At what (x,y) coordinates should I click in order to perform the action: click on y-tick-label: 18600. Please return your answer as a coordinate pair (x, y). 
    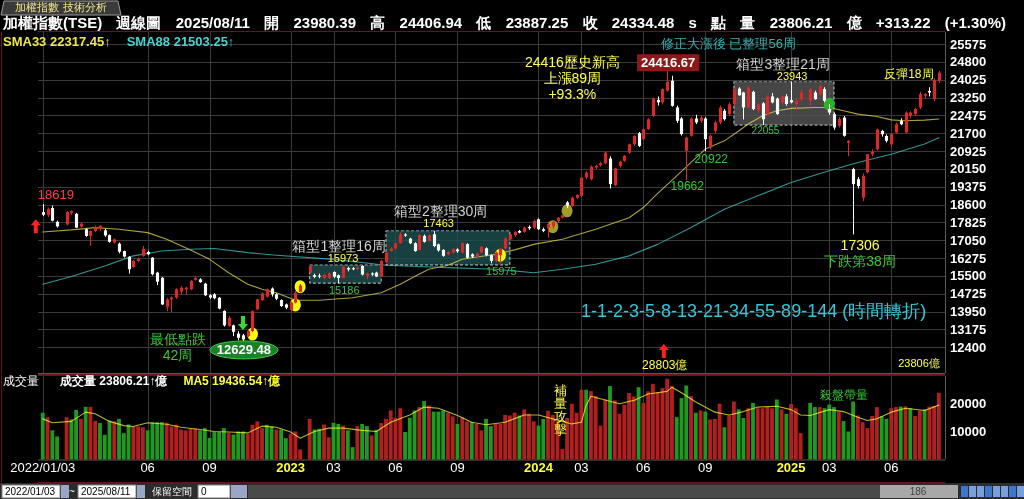
    Looking at the image, I should click on (968, 205).